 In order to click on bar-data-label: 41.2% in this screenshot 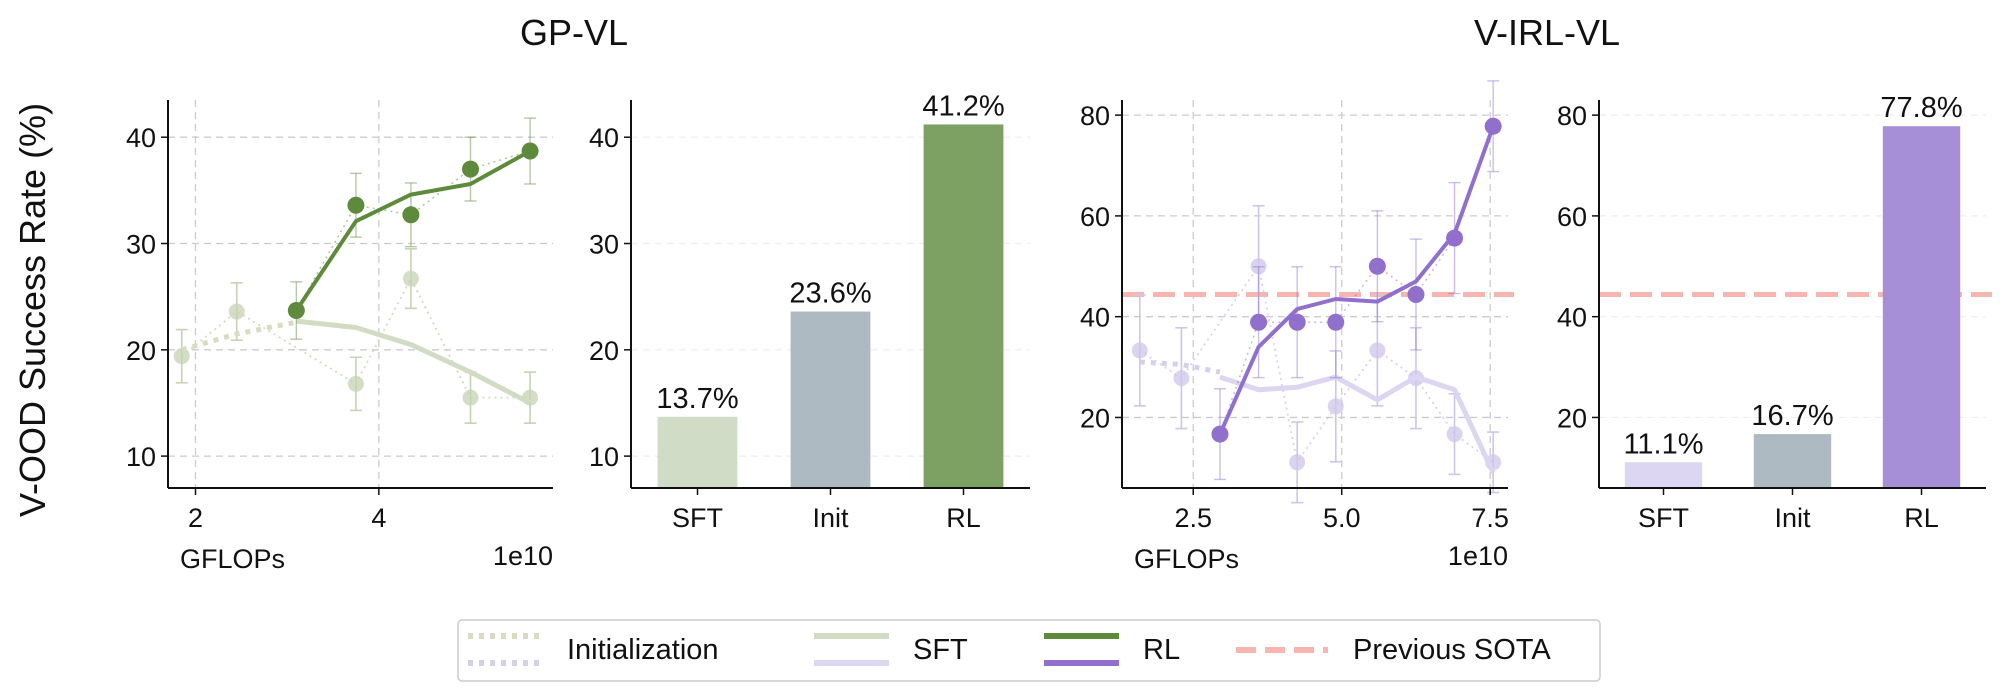, I will do `click(963, 106)`.